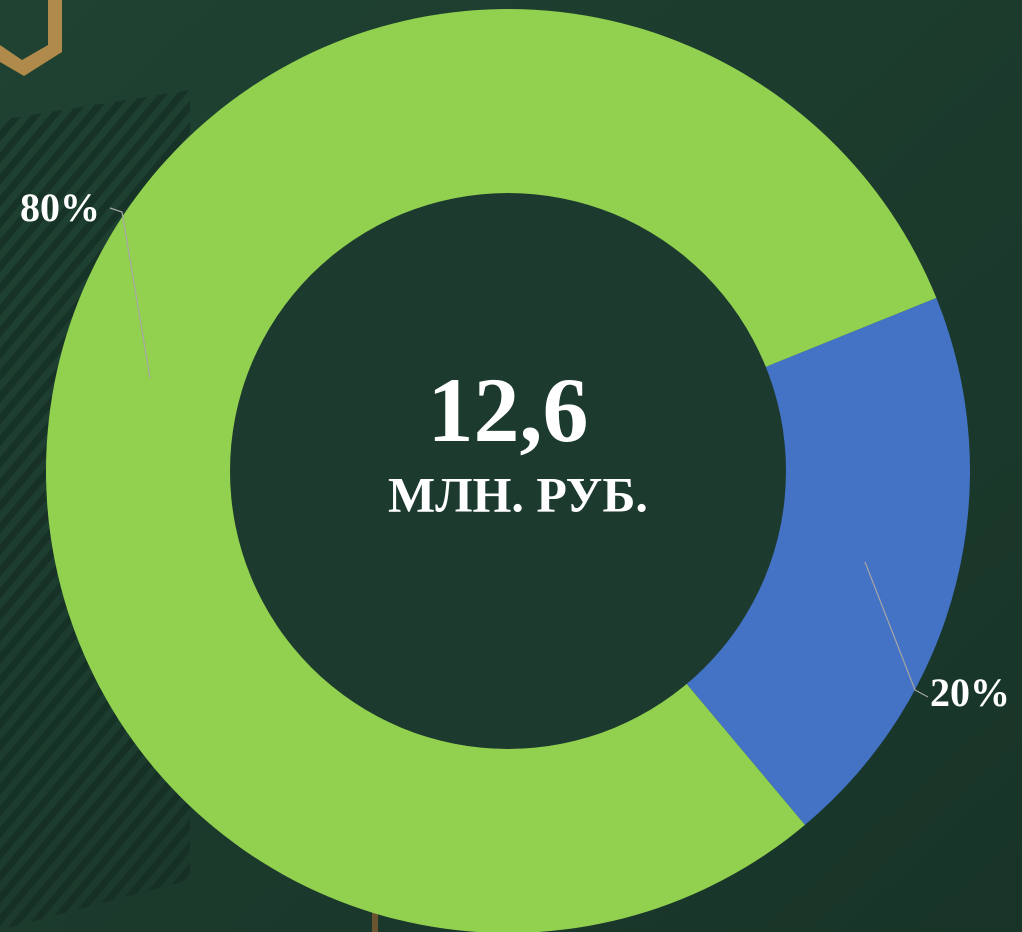 Image resolution: width=1022 pixels, height=932 pixels. What do you see at coordinates (970, 692) in the screenshot?
I see `data-label: 20%` at bounding box center [970, 692].